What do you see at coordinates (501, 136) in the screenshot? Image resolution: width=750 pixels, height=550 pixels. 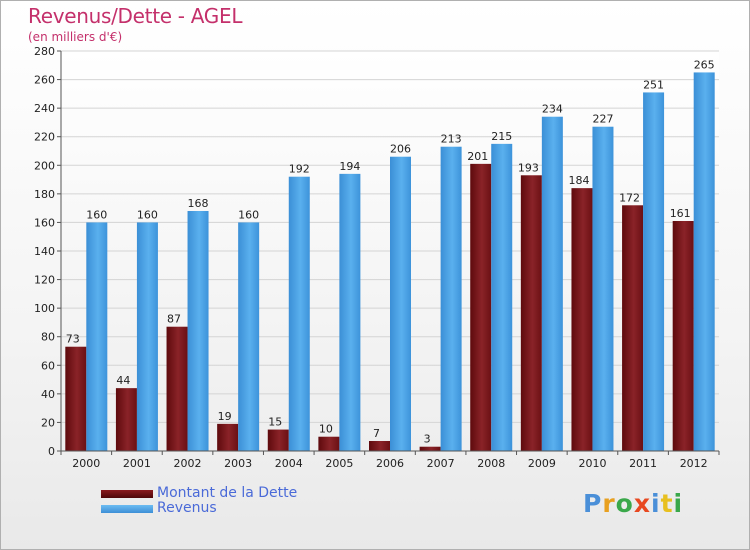 I see `value-label-revenue: 215` at bounding box center [501, 136].